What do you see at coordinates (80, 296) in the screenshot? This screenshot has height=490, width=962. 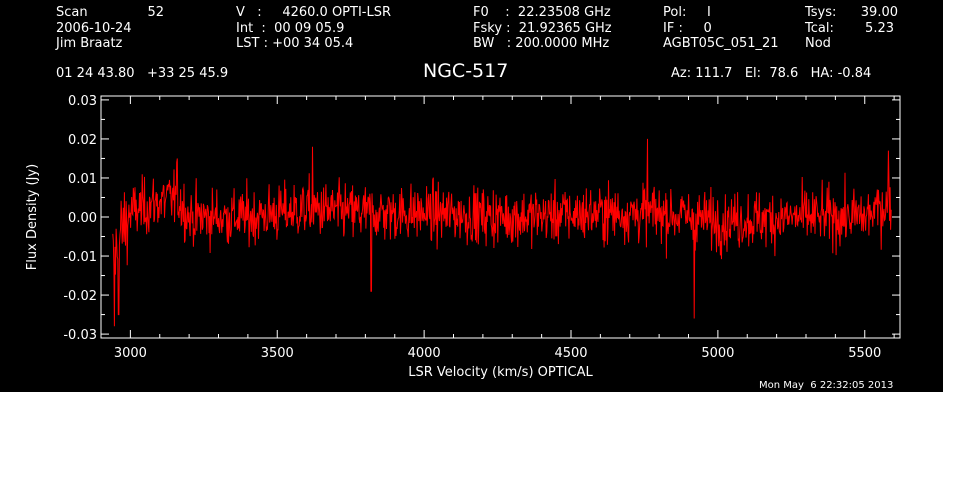 I see `y-tick-label: -0.02` at bounding box center [80, 296].